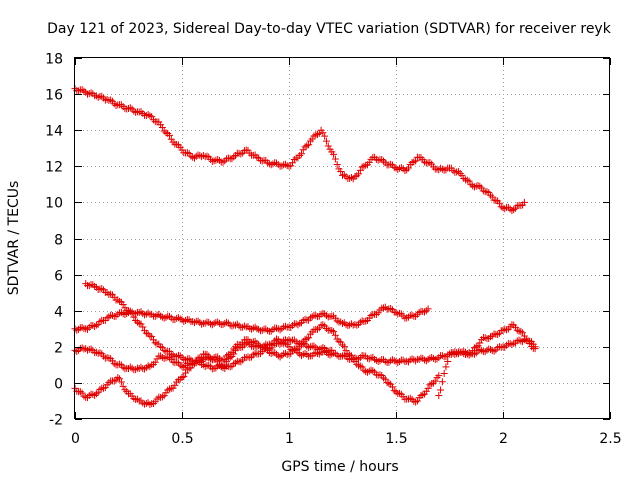 The height and width of the screenshot is (480, 640). What do you see at coordinates (182, 439) in the screenshot?
I see `x-tick-label: 0.5` at bounding box center [182, 439].